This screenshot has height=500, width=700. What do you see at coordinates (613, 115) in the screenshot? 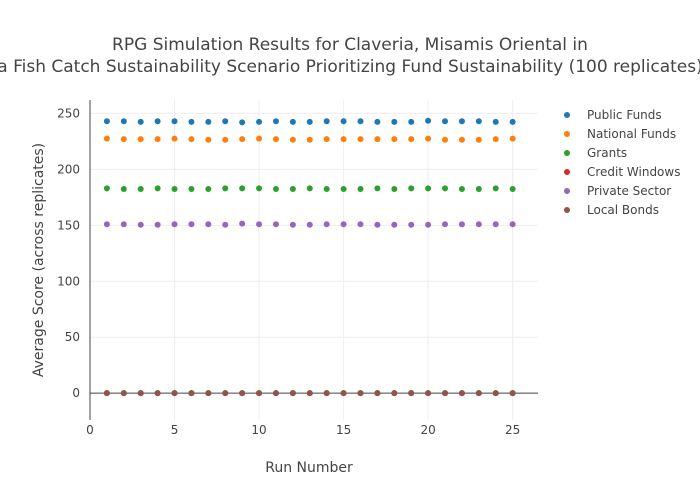
I see `legend-item: Public Funds` at bounding box center [613, 115].